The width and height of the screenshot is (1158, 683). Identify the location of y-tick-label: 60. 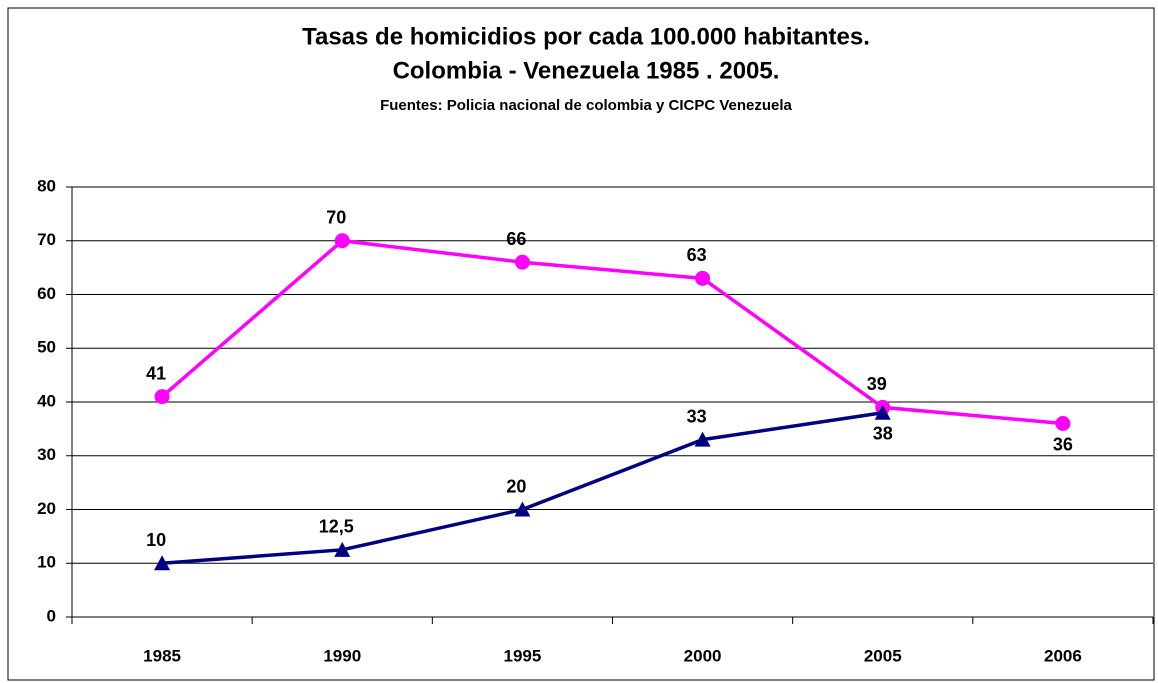
(46, 293).